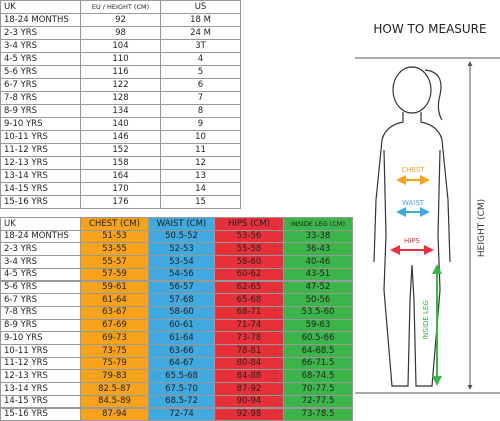 The image size is (500, 421). I want to click on table-cell: 9, so click(200, 124).